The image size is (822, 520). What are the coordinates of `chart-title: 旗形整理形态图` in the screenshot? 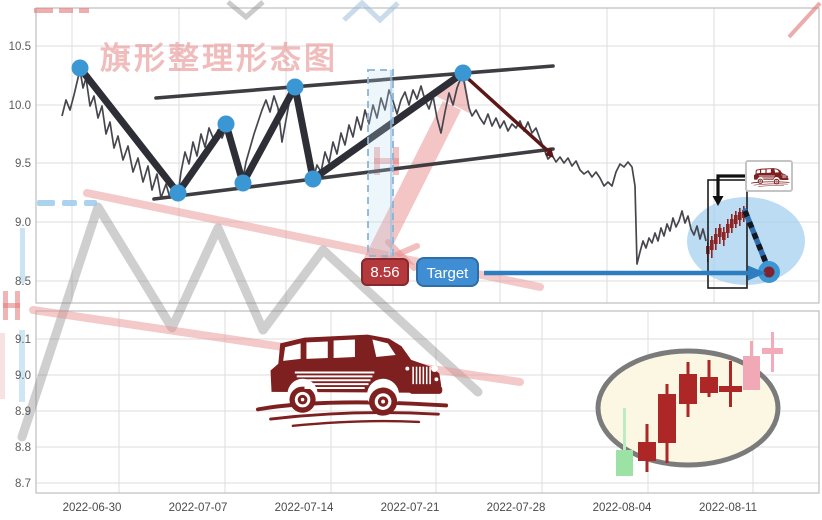 It's located at (219, 58).